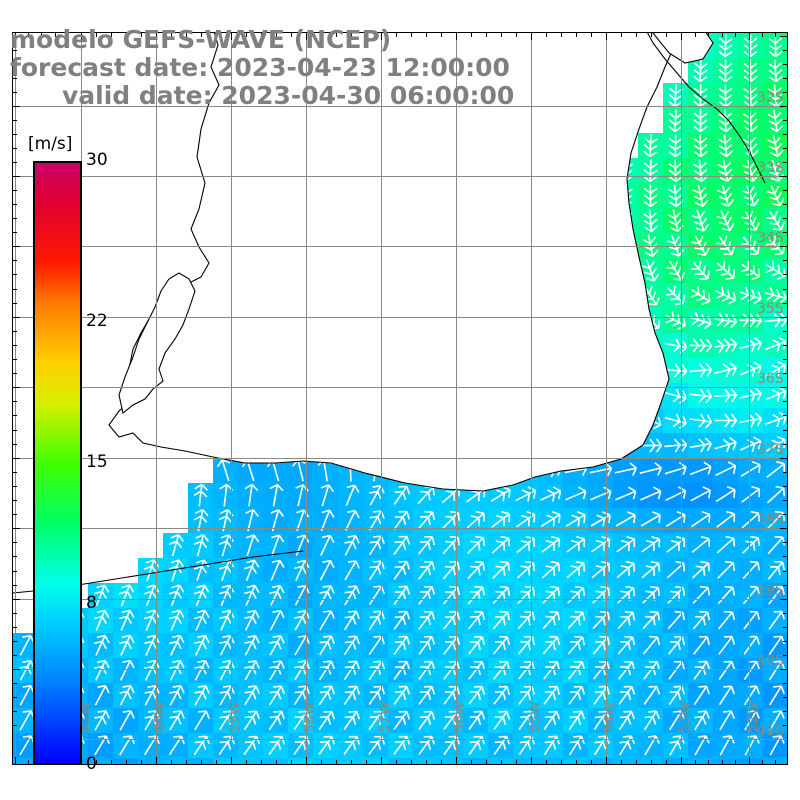  Describe the element at coordinates (460, 717) in the screenshot. I see `longitude-label-56W: 56W` at that location.